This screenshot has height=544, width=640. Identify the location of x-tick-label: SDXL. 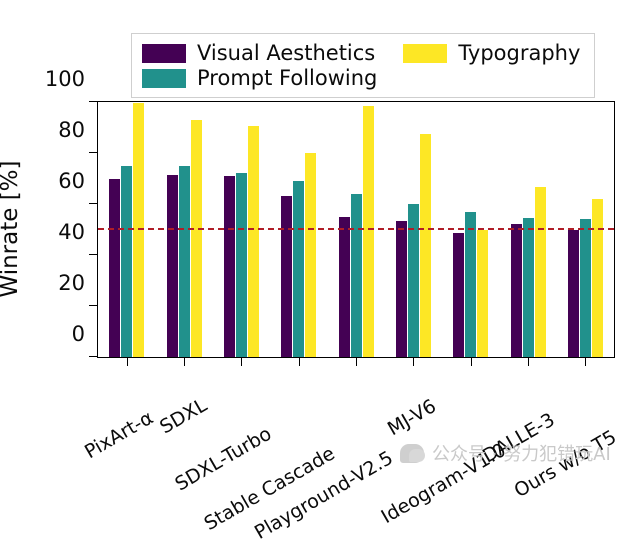
(183, 416).